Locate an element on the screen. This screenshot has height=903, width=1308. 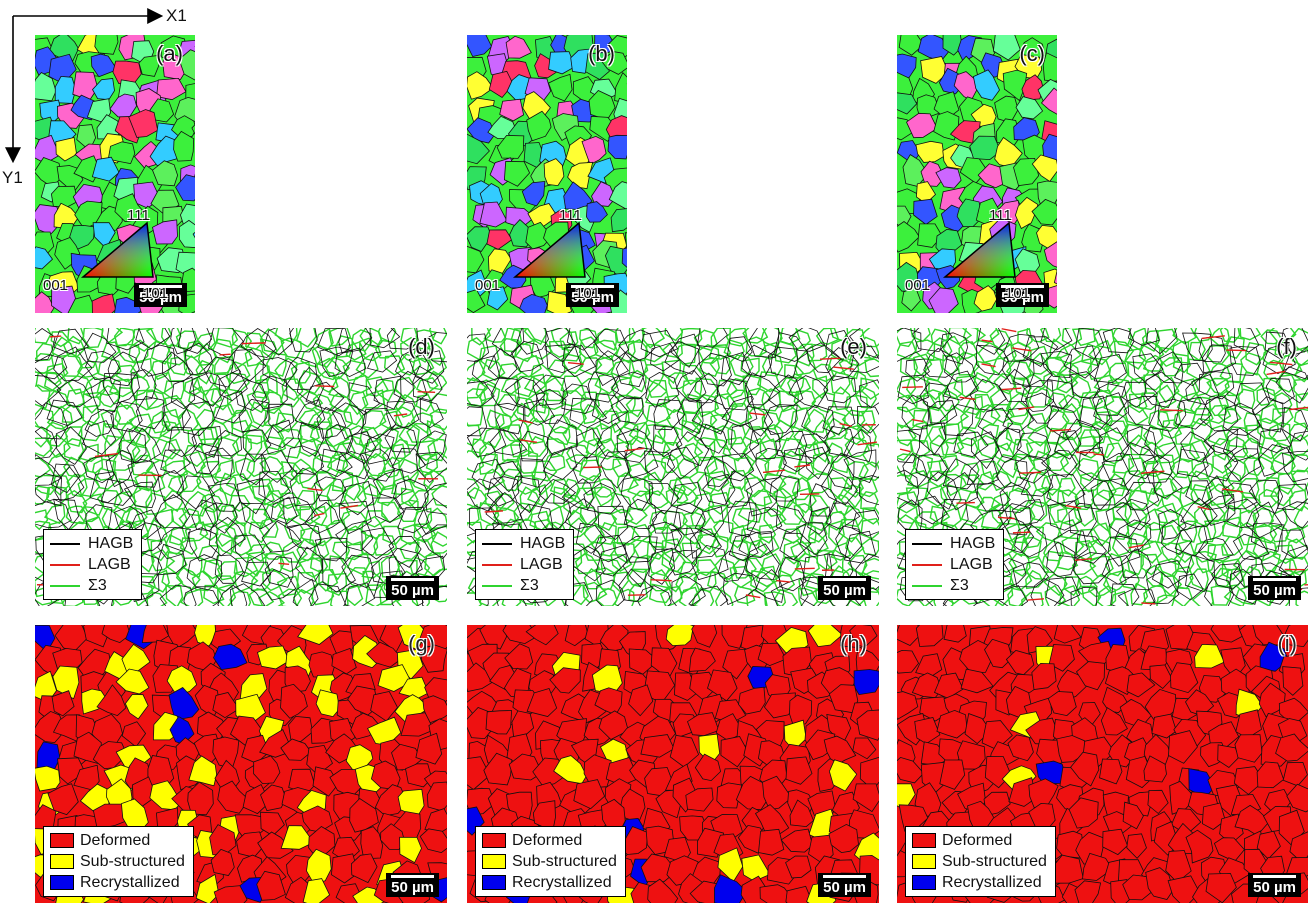
x-axis-label: X1 is located at coordinates (176, 16).